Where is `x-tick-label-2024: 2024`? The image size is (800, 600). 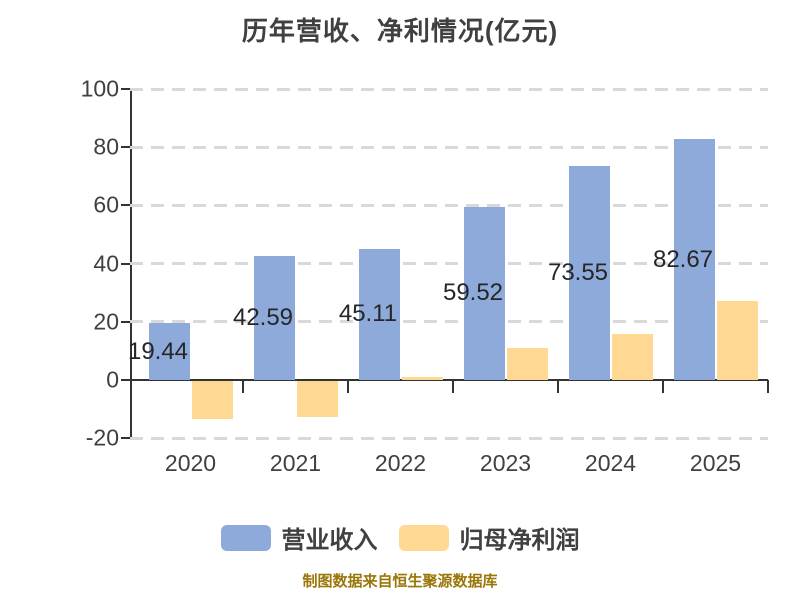
x-tick-label-2024: 2024 is located at coordinates (610, 463).